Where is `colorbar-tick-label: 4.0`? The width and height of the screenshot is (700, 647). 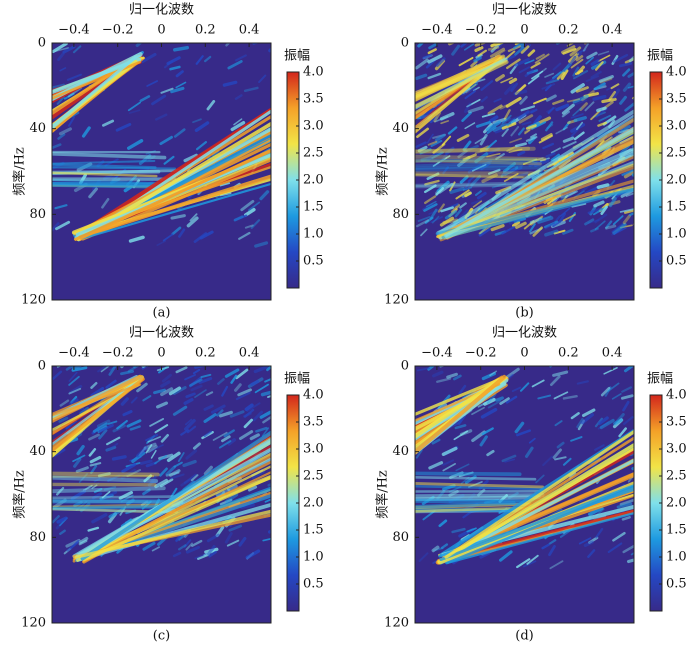 colorbar-tick-label: 4.0 is located at coordinates (676, 395).